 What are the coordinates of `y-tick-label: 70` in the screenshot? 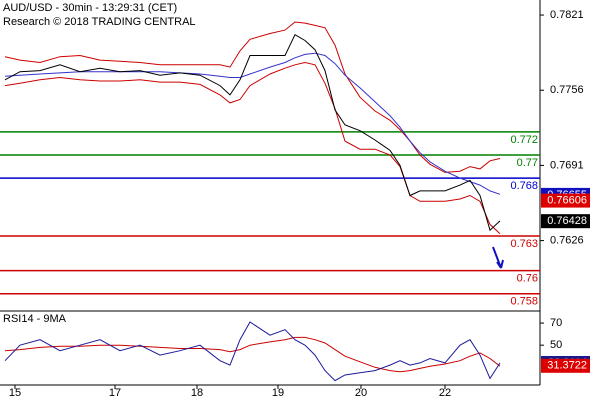 It's located at (556, 323).